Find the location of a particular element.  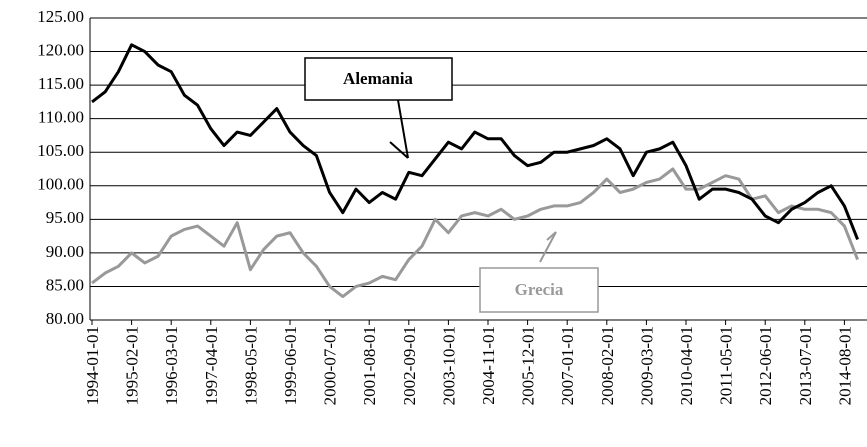

x-tick-label: 2005-12-01 is located at coordinates (528, 365).